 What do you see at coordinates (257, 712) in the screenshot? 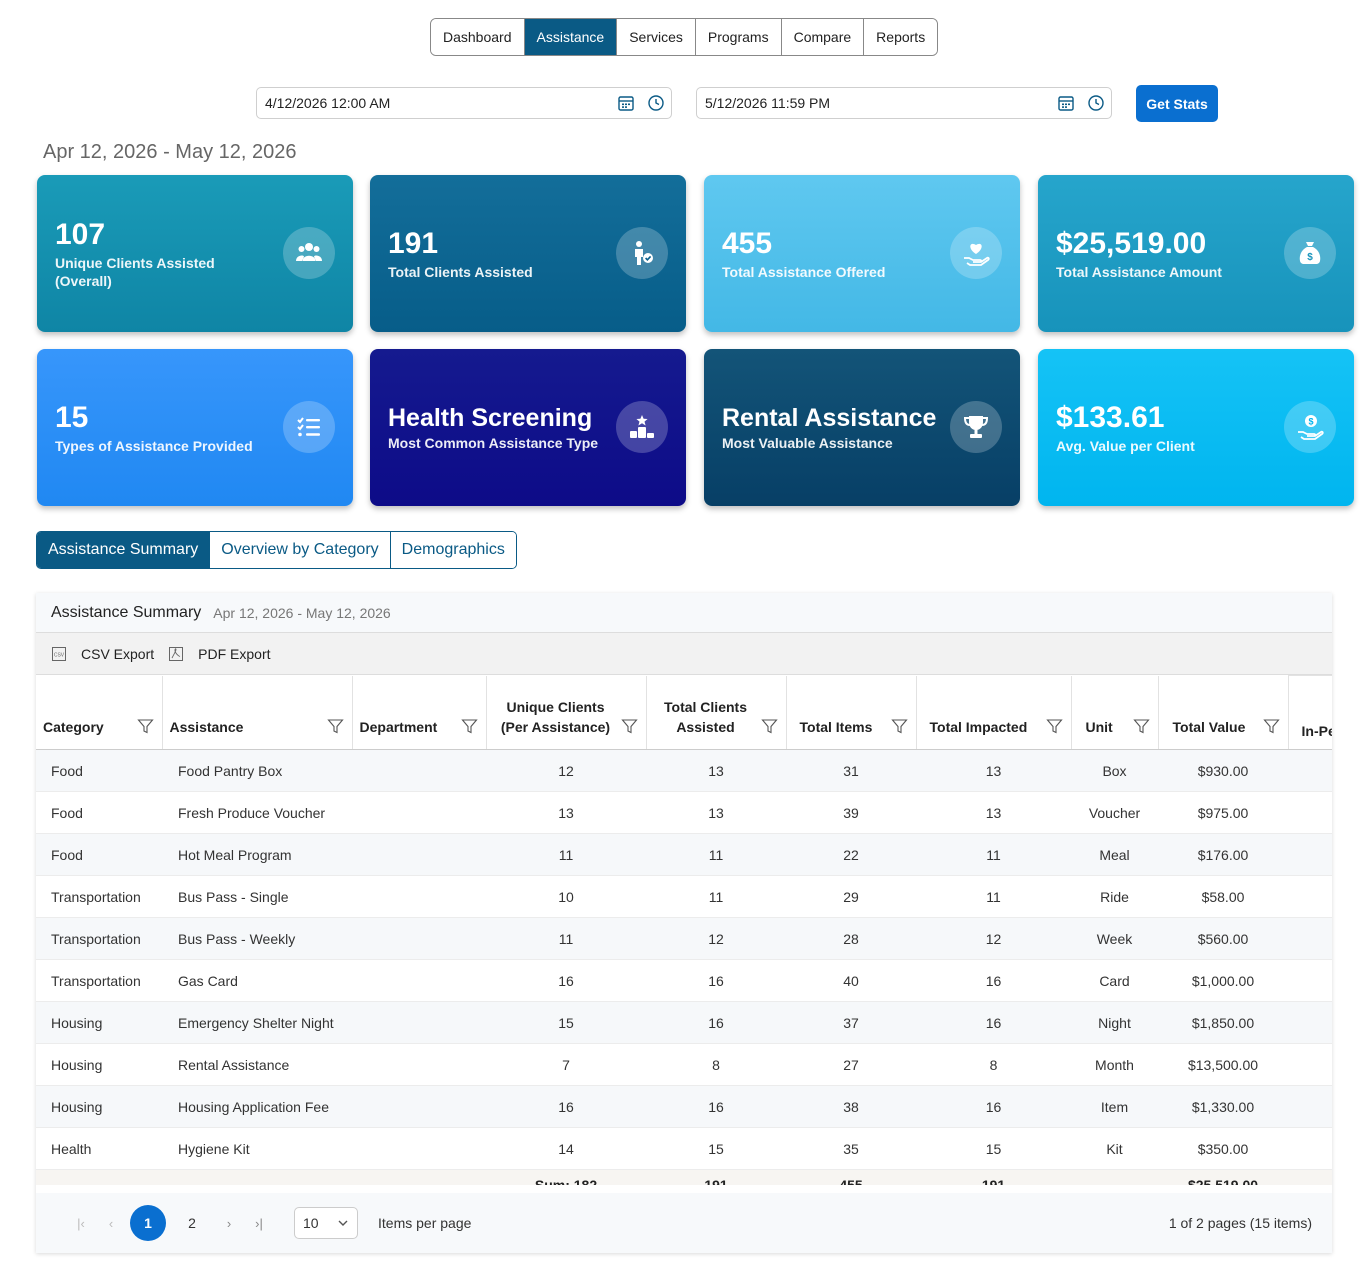
I see `col-header-assistance: Assistance` at bounding box center [257, 712].